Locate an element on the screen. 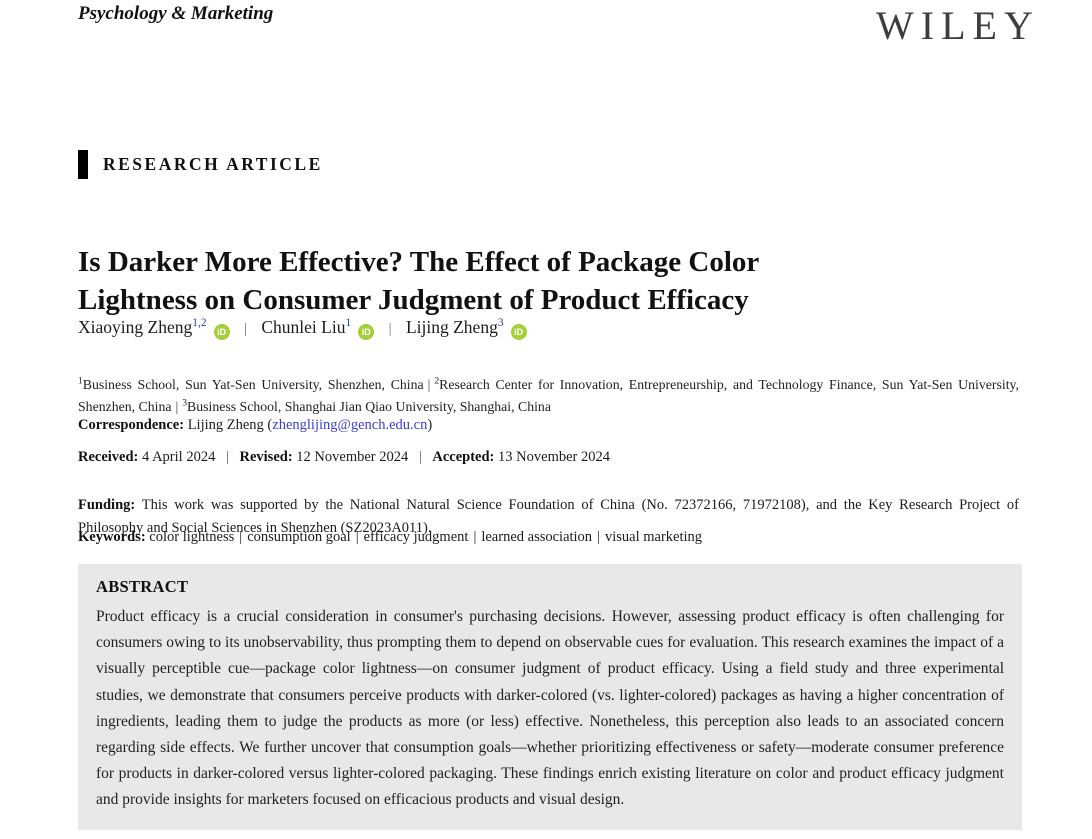 The image size is (1092, 839). keywords-label: Keywords: is located at coordinates (112, 537).